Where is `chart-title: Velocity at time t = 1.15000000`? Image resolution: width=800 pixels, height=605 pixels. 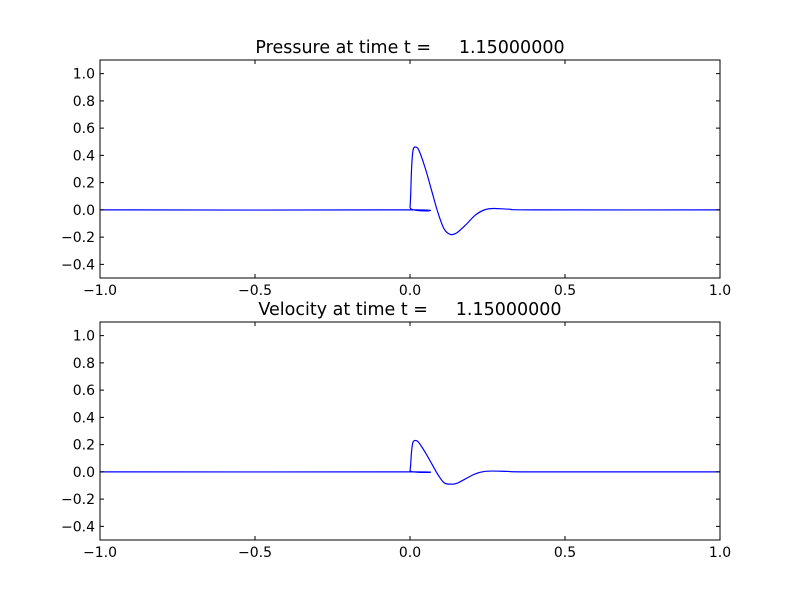
chart-title: Velocity at time t = 1.15000000 is located at coordinates (409, 310).